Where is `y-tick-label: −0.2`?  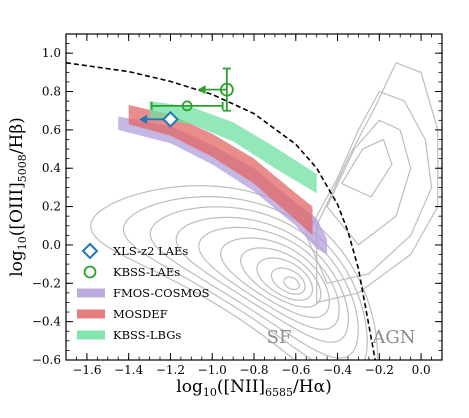 y-tick-label: −0.2 is located at coordinates (46, 283).